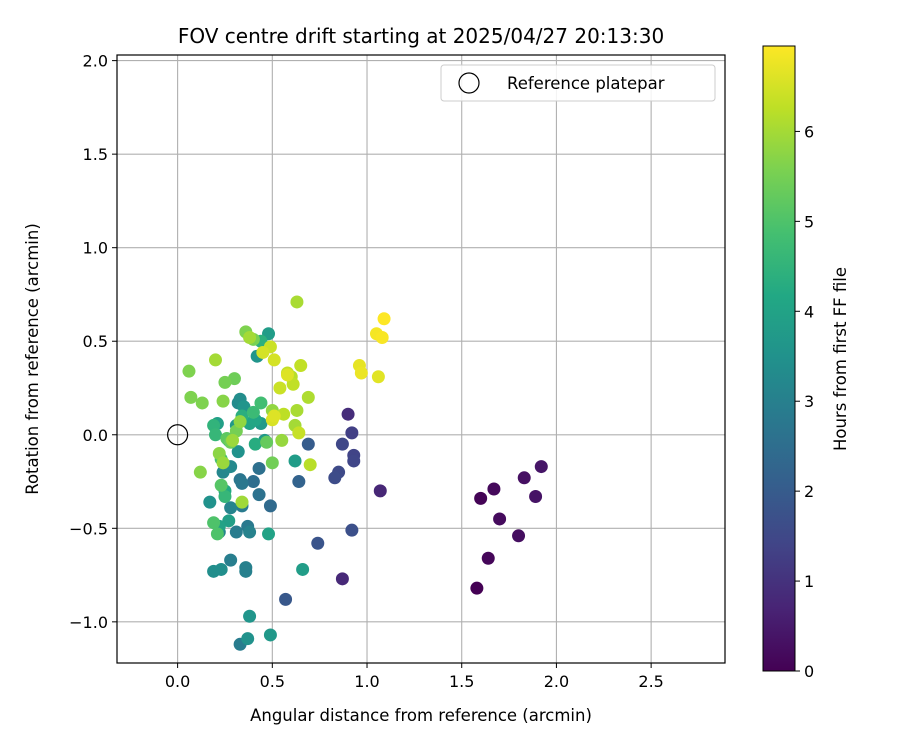 The height and width of the screenshot is (750, 900). What do you see at coordinates (809, 221) in the screenshot?
I see `colorbar-tick-label: 5` at bounding box center [809, 221].